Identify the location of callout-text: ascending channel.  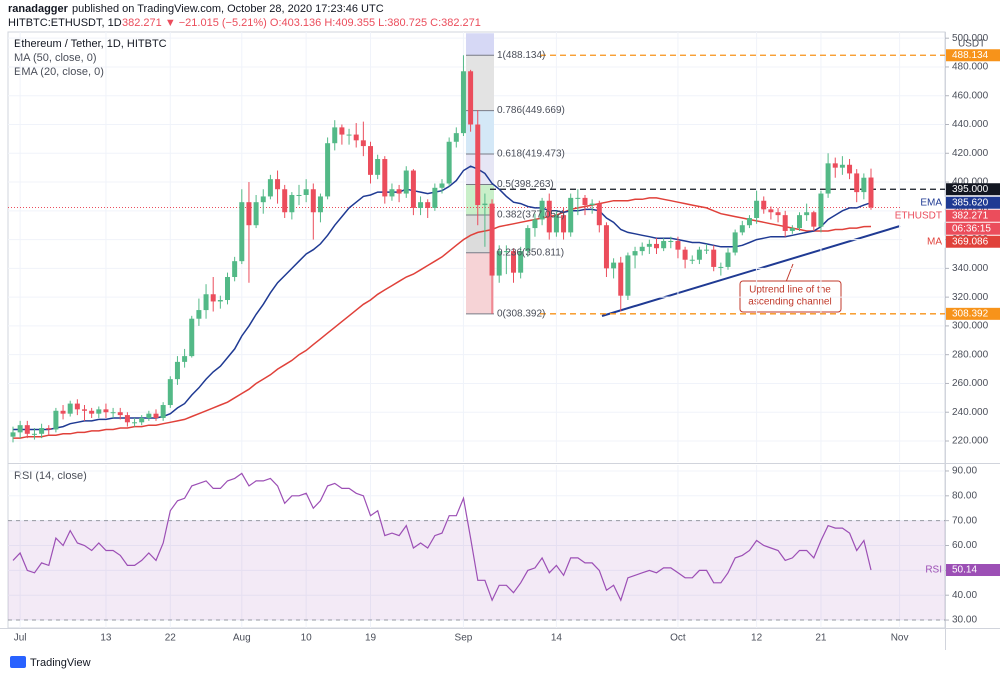
(789, 302).